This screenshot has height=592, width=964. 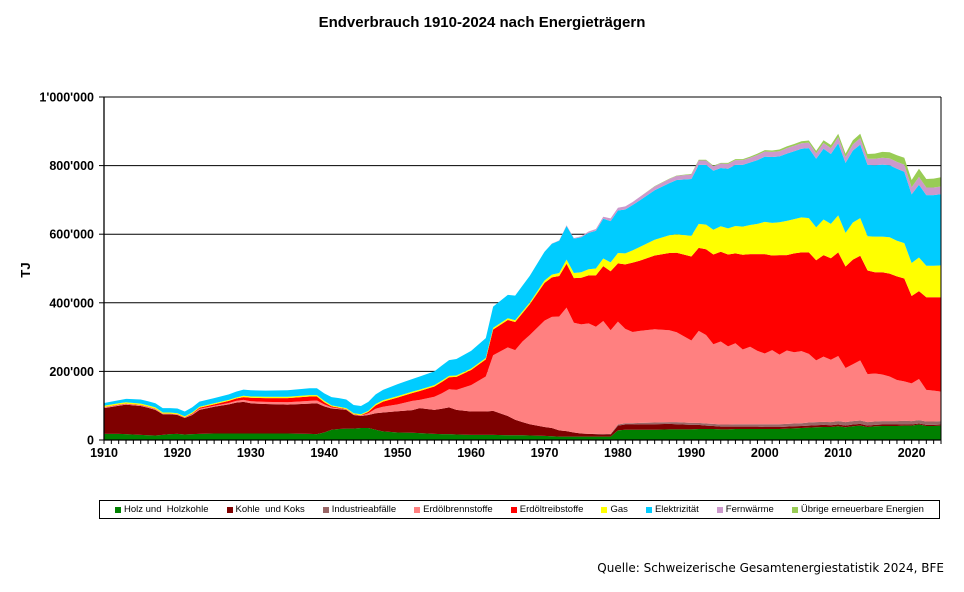 I want to click on legend-item: Holz und Holzkohle, so click(x=162, y=509).